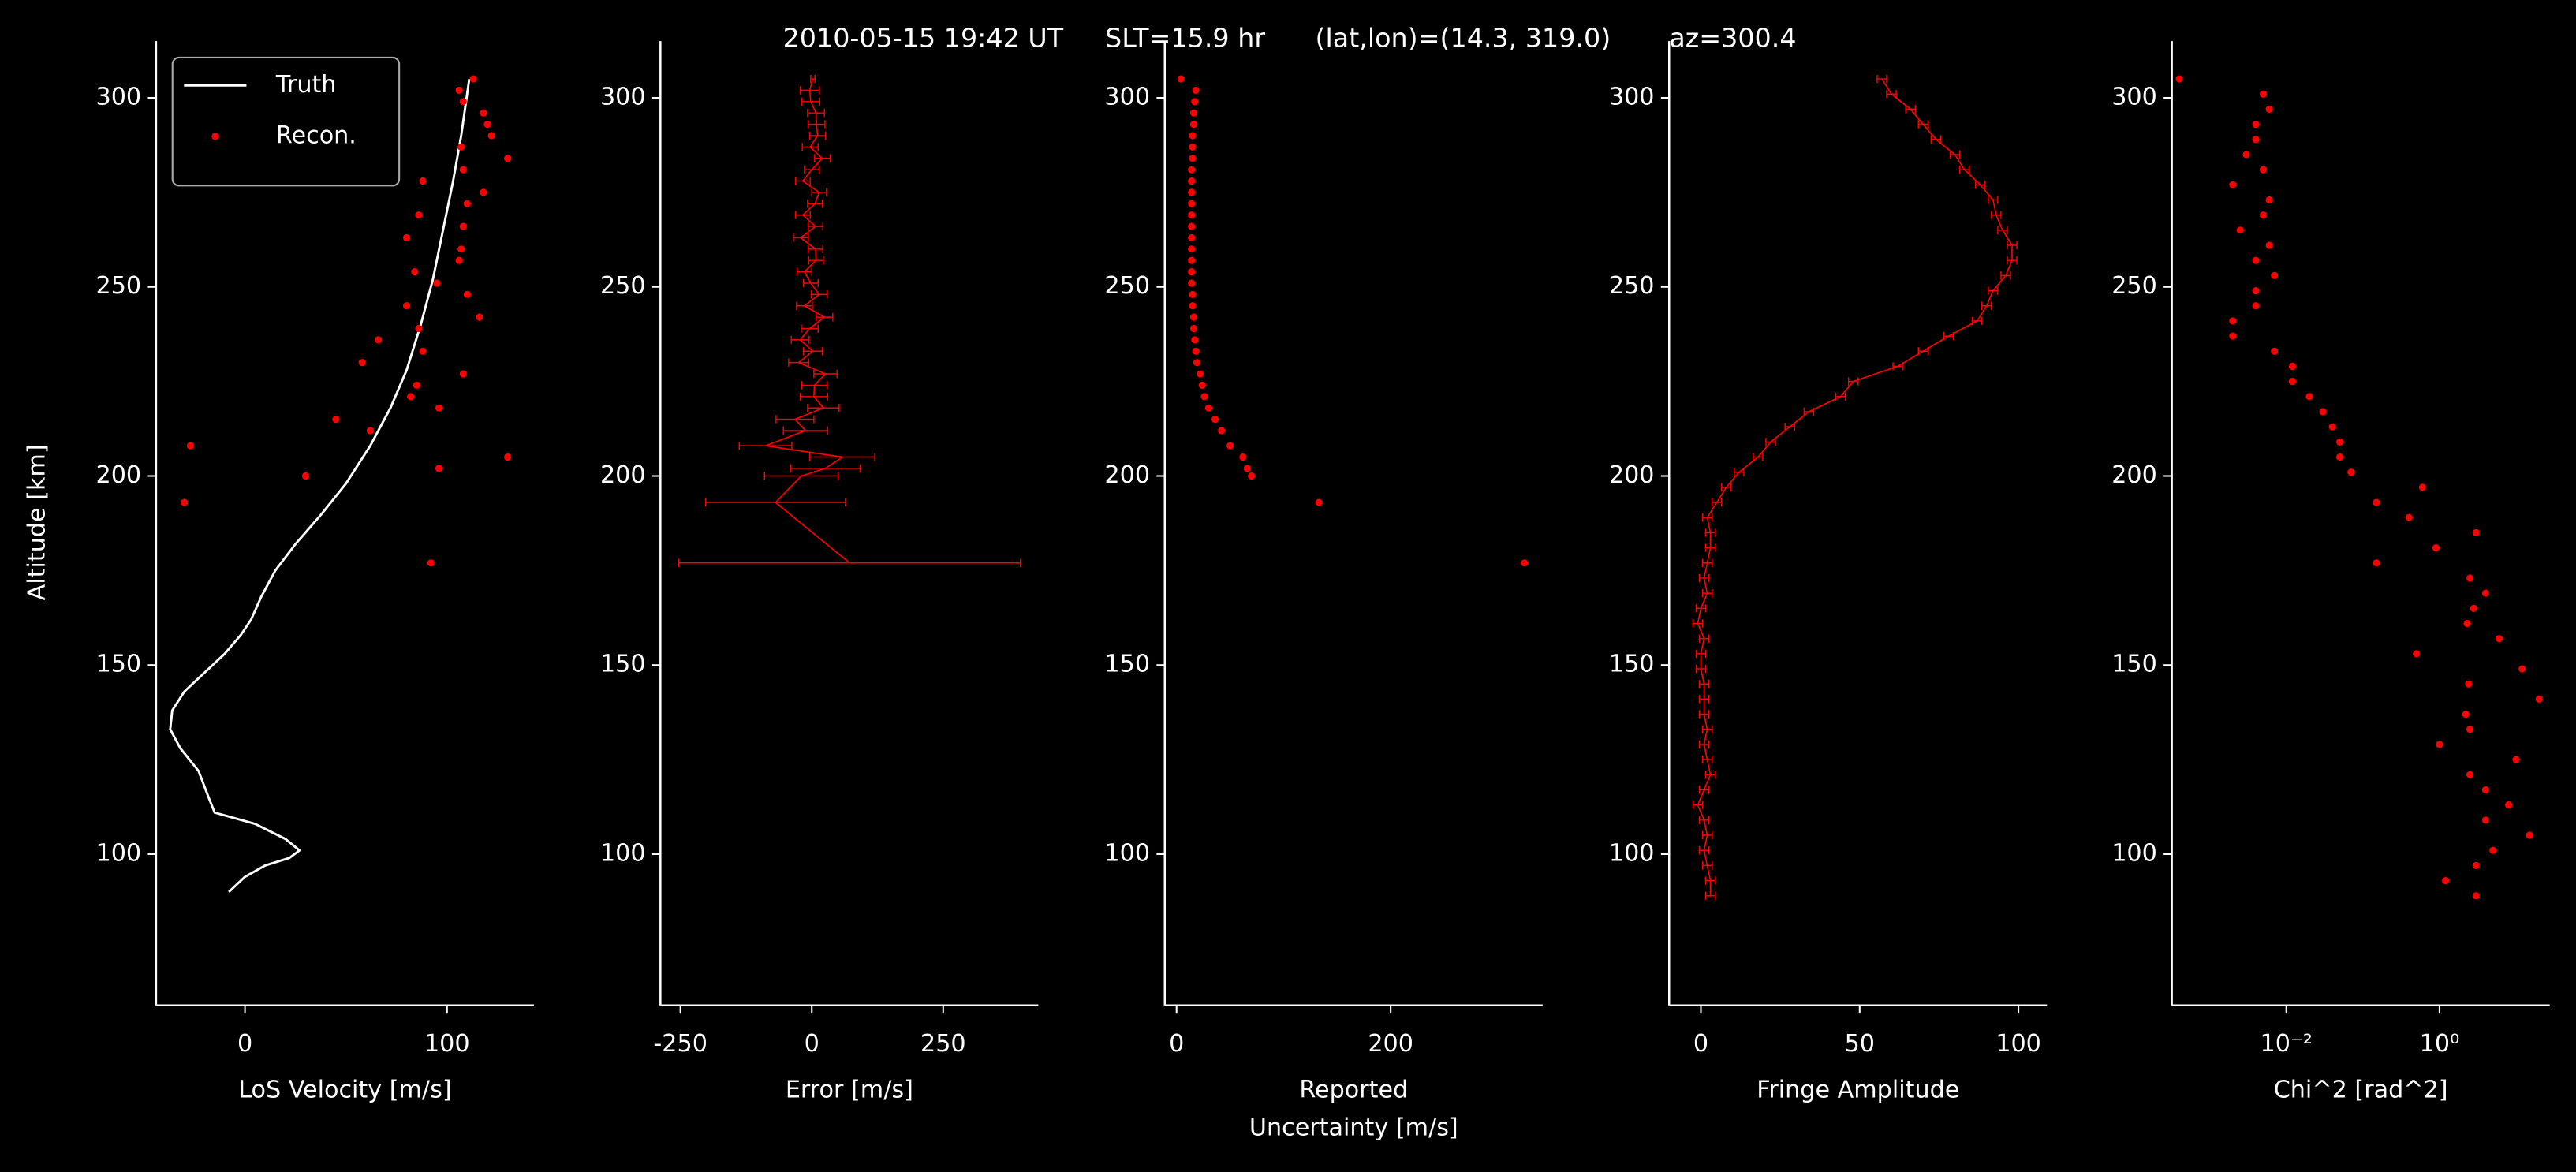 The width and height of the screenshot is (2576, 1172). Describe the element at coordinates (316, 135) in the screenshot. I see `legend-label: Recon.` at that location.